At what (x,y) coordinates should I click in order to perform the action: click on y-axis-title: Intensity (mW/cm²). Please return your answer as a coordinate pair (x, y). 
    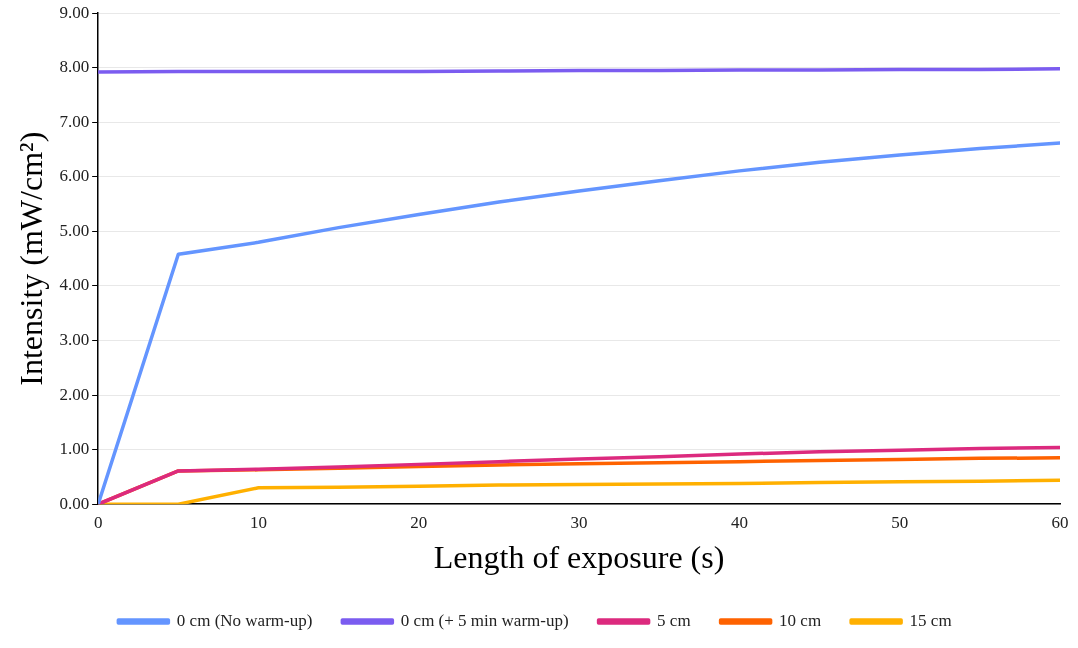
    Looking at the image, I should click on (30, 258).